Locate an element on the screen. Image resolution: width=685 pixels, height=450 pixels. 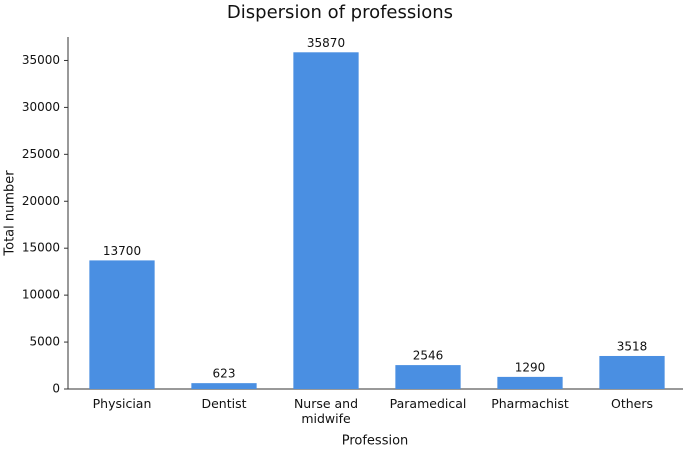
y-tick-label: 15000 is located at coordinates (41, 248).